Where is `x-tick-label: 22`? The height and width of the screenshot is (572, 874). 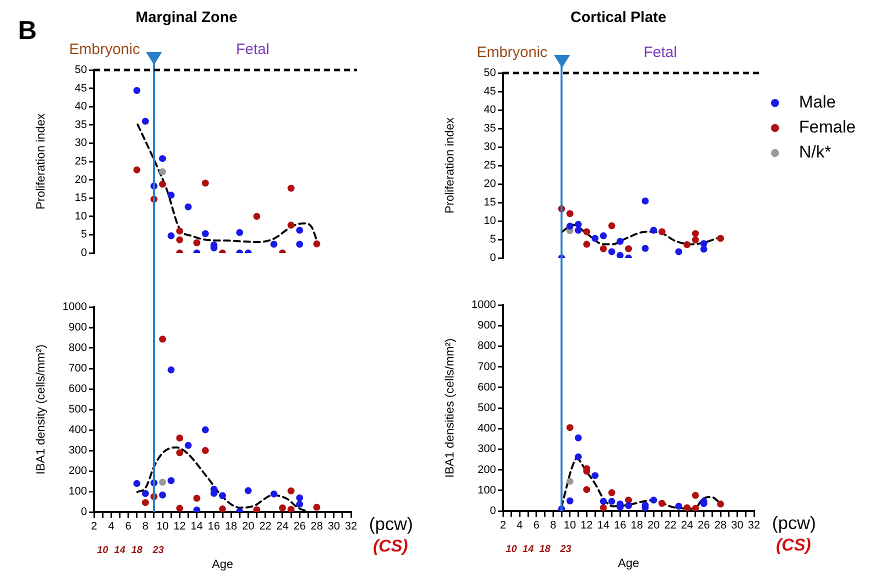
x-tick-label: 22 is located at coordinates (670, 526).